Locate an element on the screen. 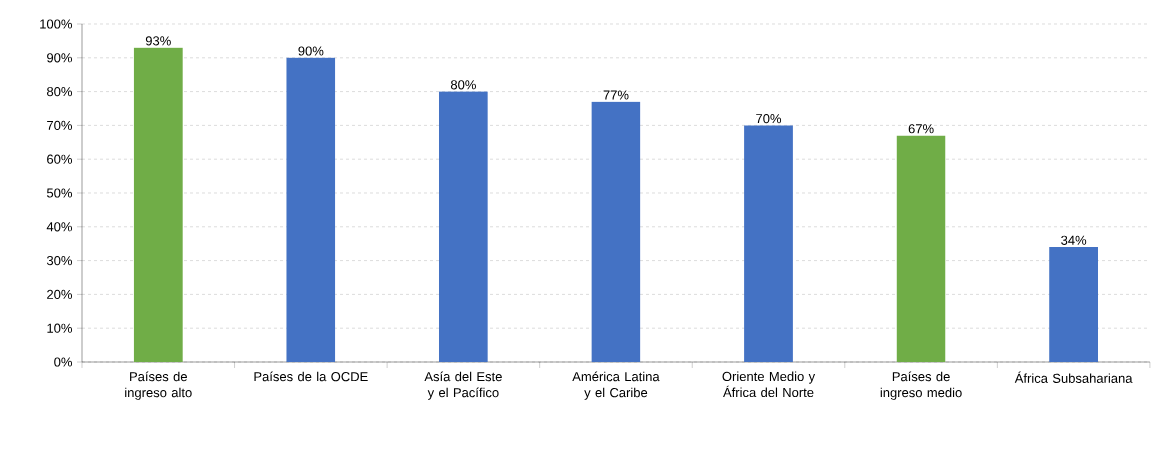 The width and height of the screenshot is (1162, 458). data-label: 77% is located at coordinates (616, 95).